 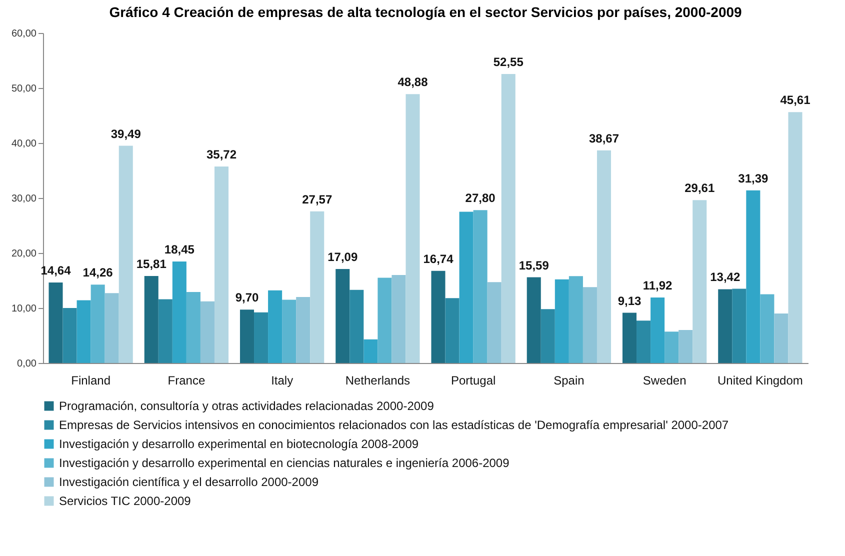 What do you see at coordinates (394, 425) in the screenshot?
I see `legend-label: Empresas de Servicios intensivos en conocimientos relacionados con las estadísticas de 'Demografía empresarial' 2000-2007` at bounding box center [394, 425].